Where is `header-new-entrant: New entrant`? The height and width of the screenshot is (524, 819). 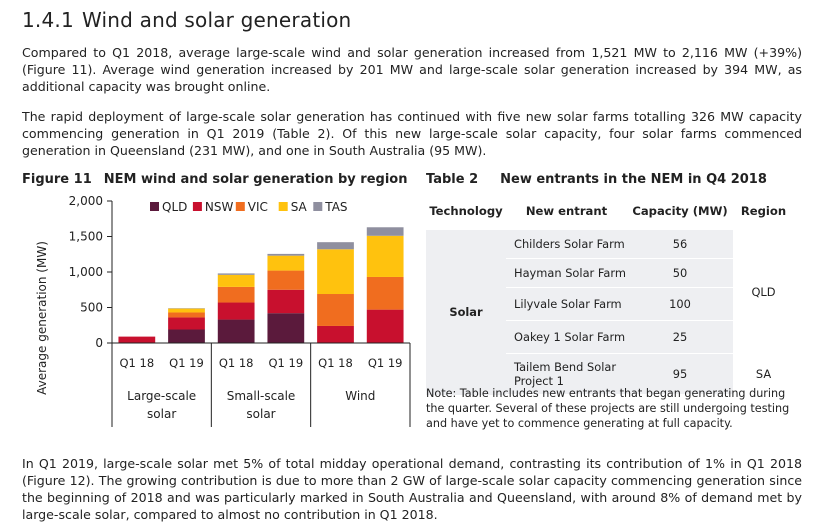 header-new-entrant: New entrant is located at coordinates (566, 211).